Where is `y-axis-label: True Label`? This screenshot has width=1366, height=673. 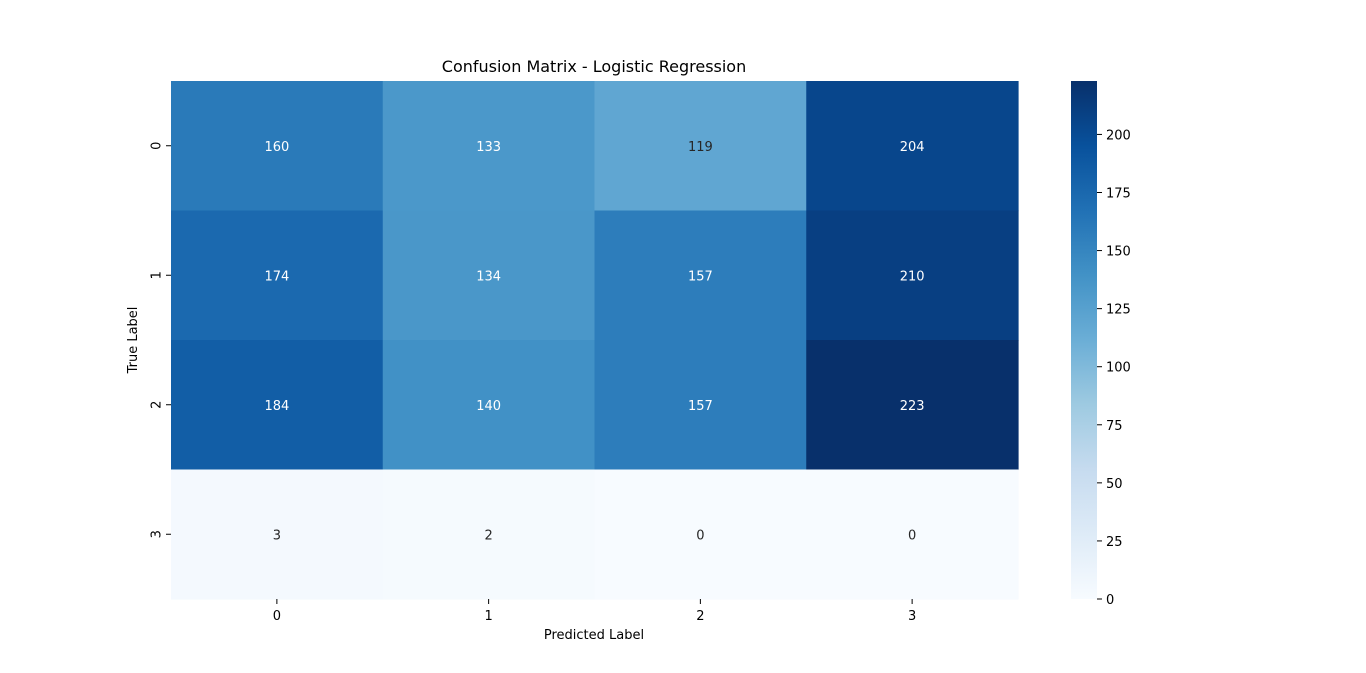 y-axis-label: True Label is located at coordinates (133, 341).